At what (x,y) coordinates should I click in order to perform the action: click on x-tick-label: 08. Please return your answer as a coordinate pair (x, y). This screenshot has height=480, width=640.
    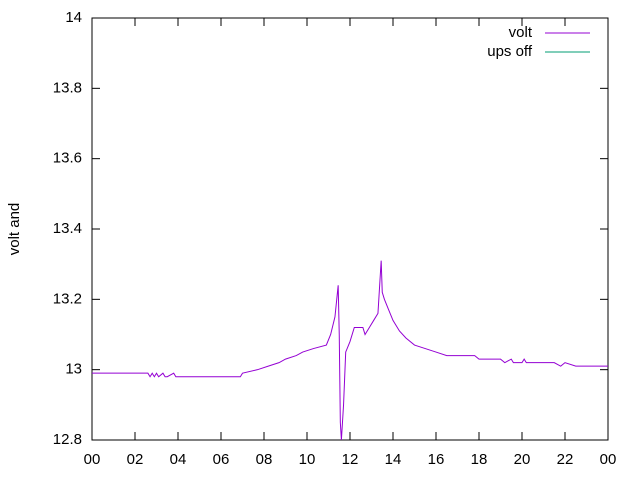
    Looking at the image, I should click on (264, 459).